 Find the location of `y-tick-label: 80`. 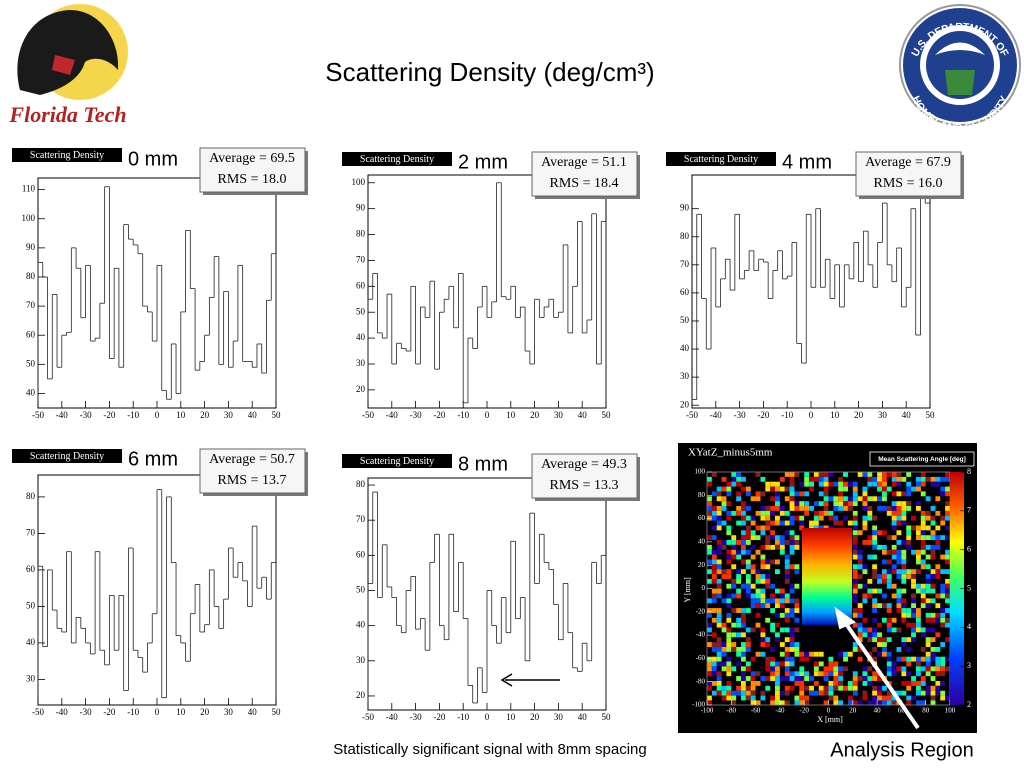

y-tick-label: 80 is located at coordinates (685, 236).